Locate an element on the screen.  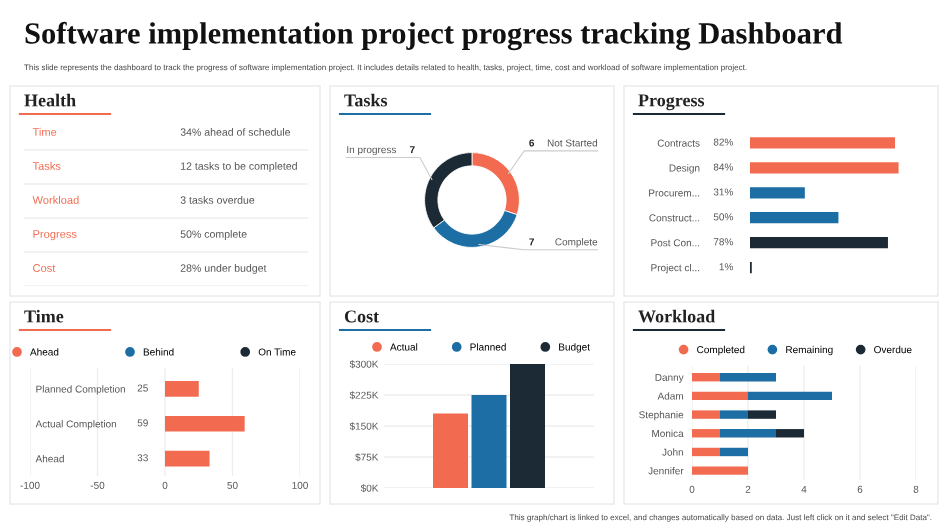
chart-title: Tasks is located at coordinates (366, 100).